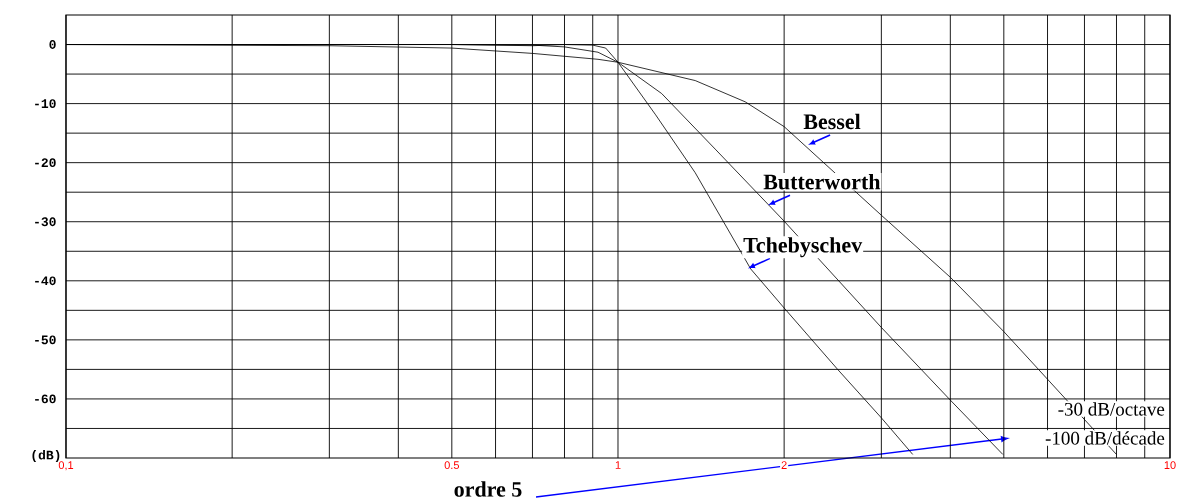  Describe the element at coordinates (46, 456) in the screenshot. I see `y-axis-title: (dB)` at that location.